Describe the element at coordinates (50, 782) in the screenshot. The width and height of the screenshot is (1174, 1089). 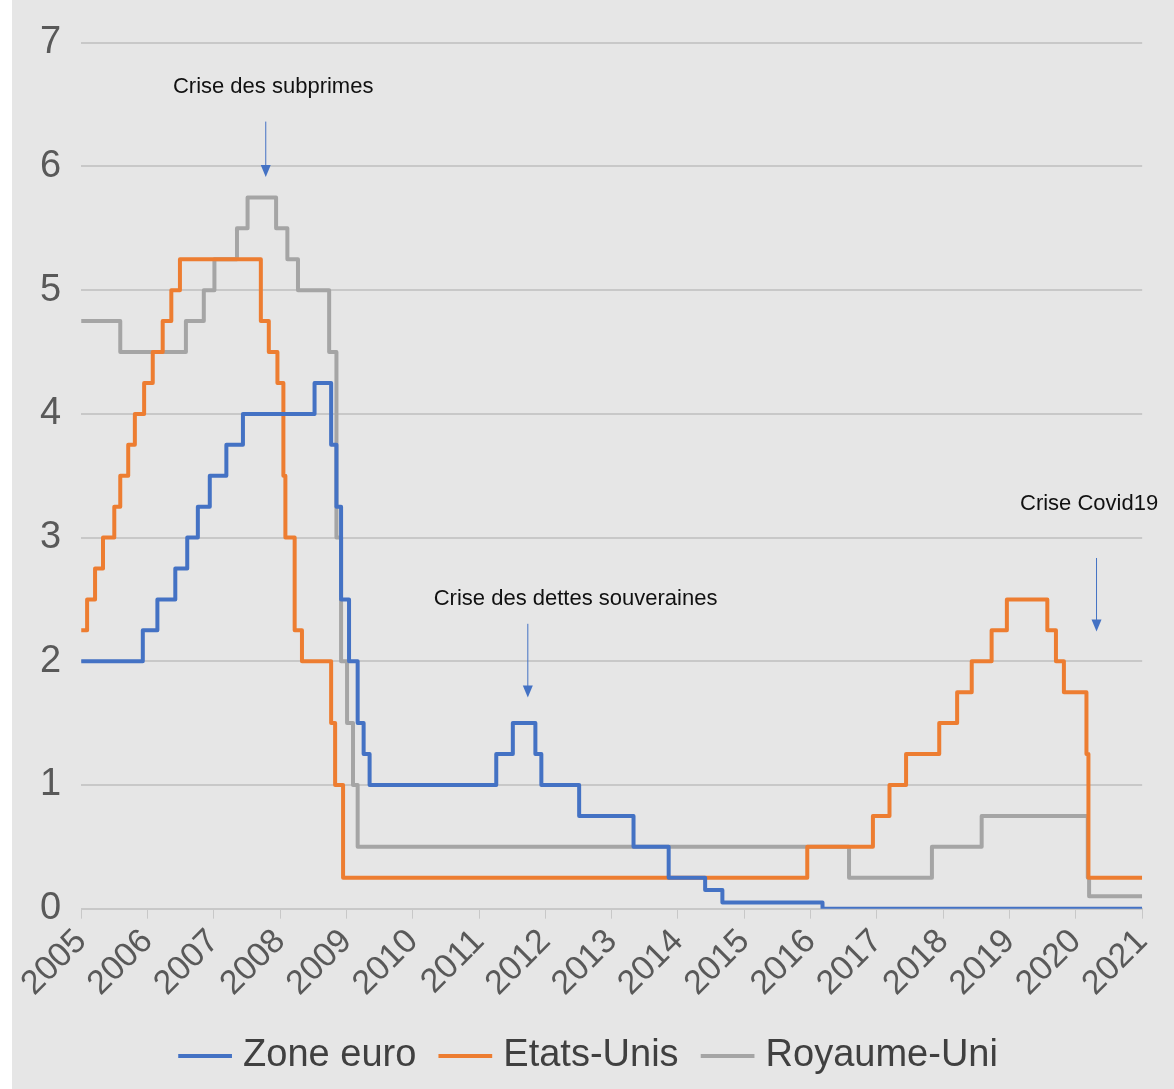
I see `y-tick-label: 1` at that location.